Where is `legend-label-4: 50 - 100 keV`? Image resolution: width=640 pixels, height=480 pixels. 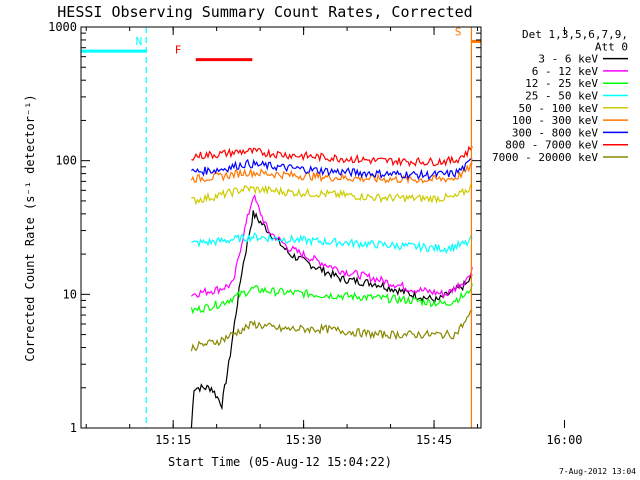 legend-label-4: 50 - 100 keV is located at coordinates (559, 108).